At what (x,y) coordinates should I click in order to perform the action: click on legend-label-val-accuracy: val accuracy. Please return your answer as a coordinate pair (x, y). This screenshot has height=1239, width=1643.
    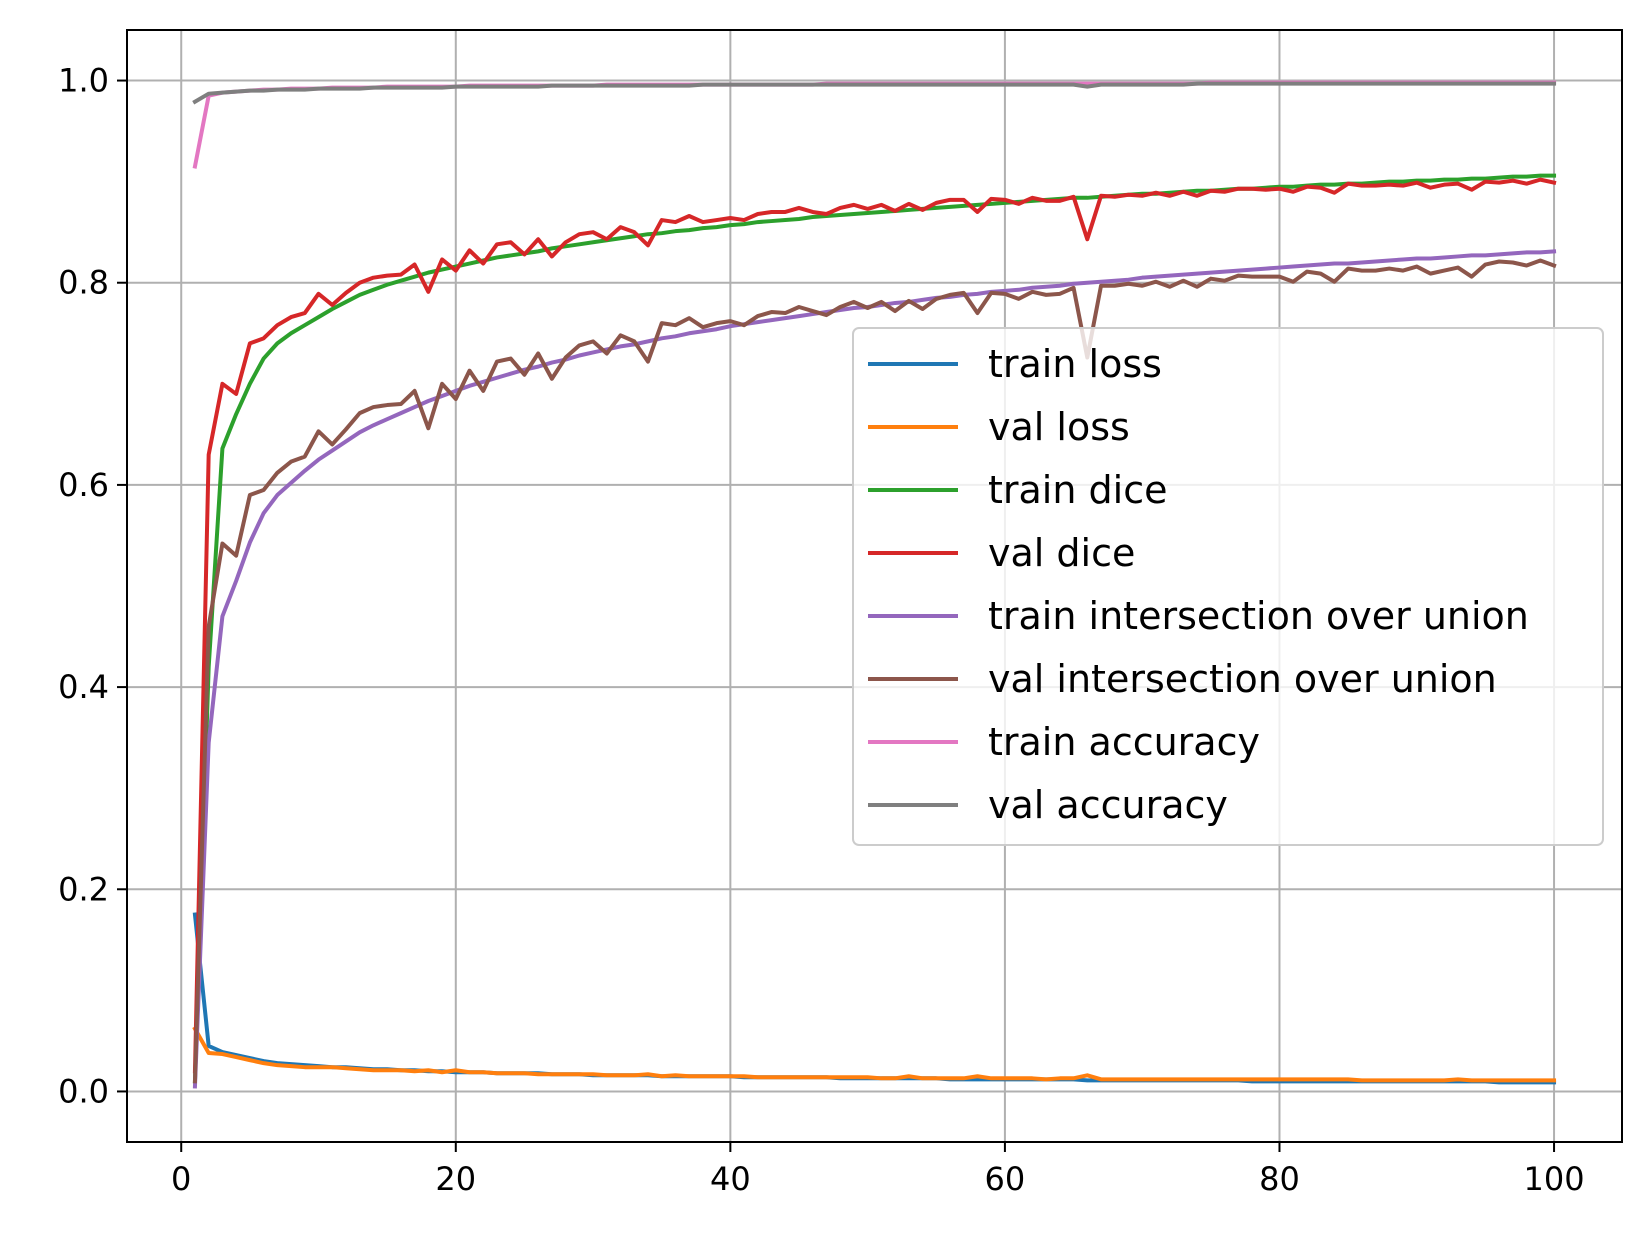
    Looking at the image, I should click on (1108, 805).